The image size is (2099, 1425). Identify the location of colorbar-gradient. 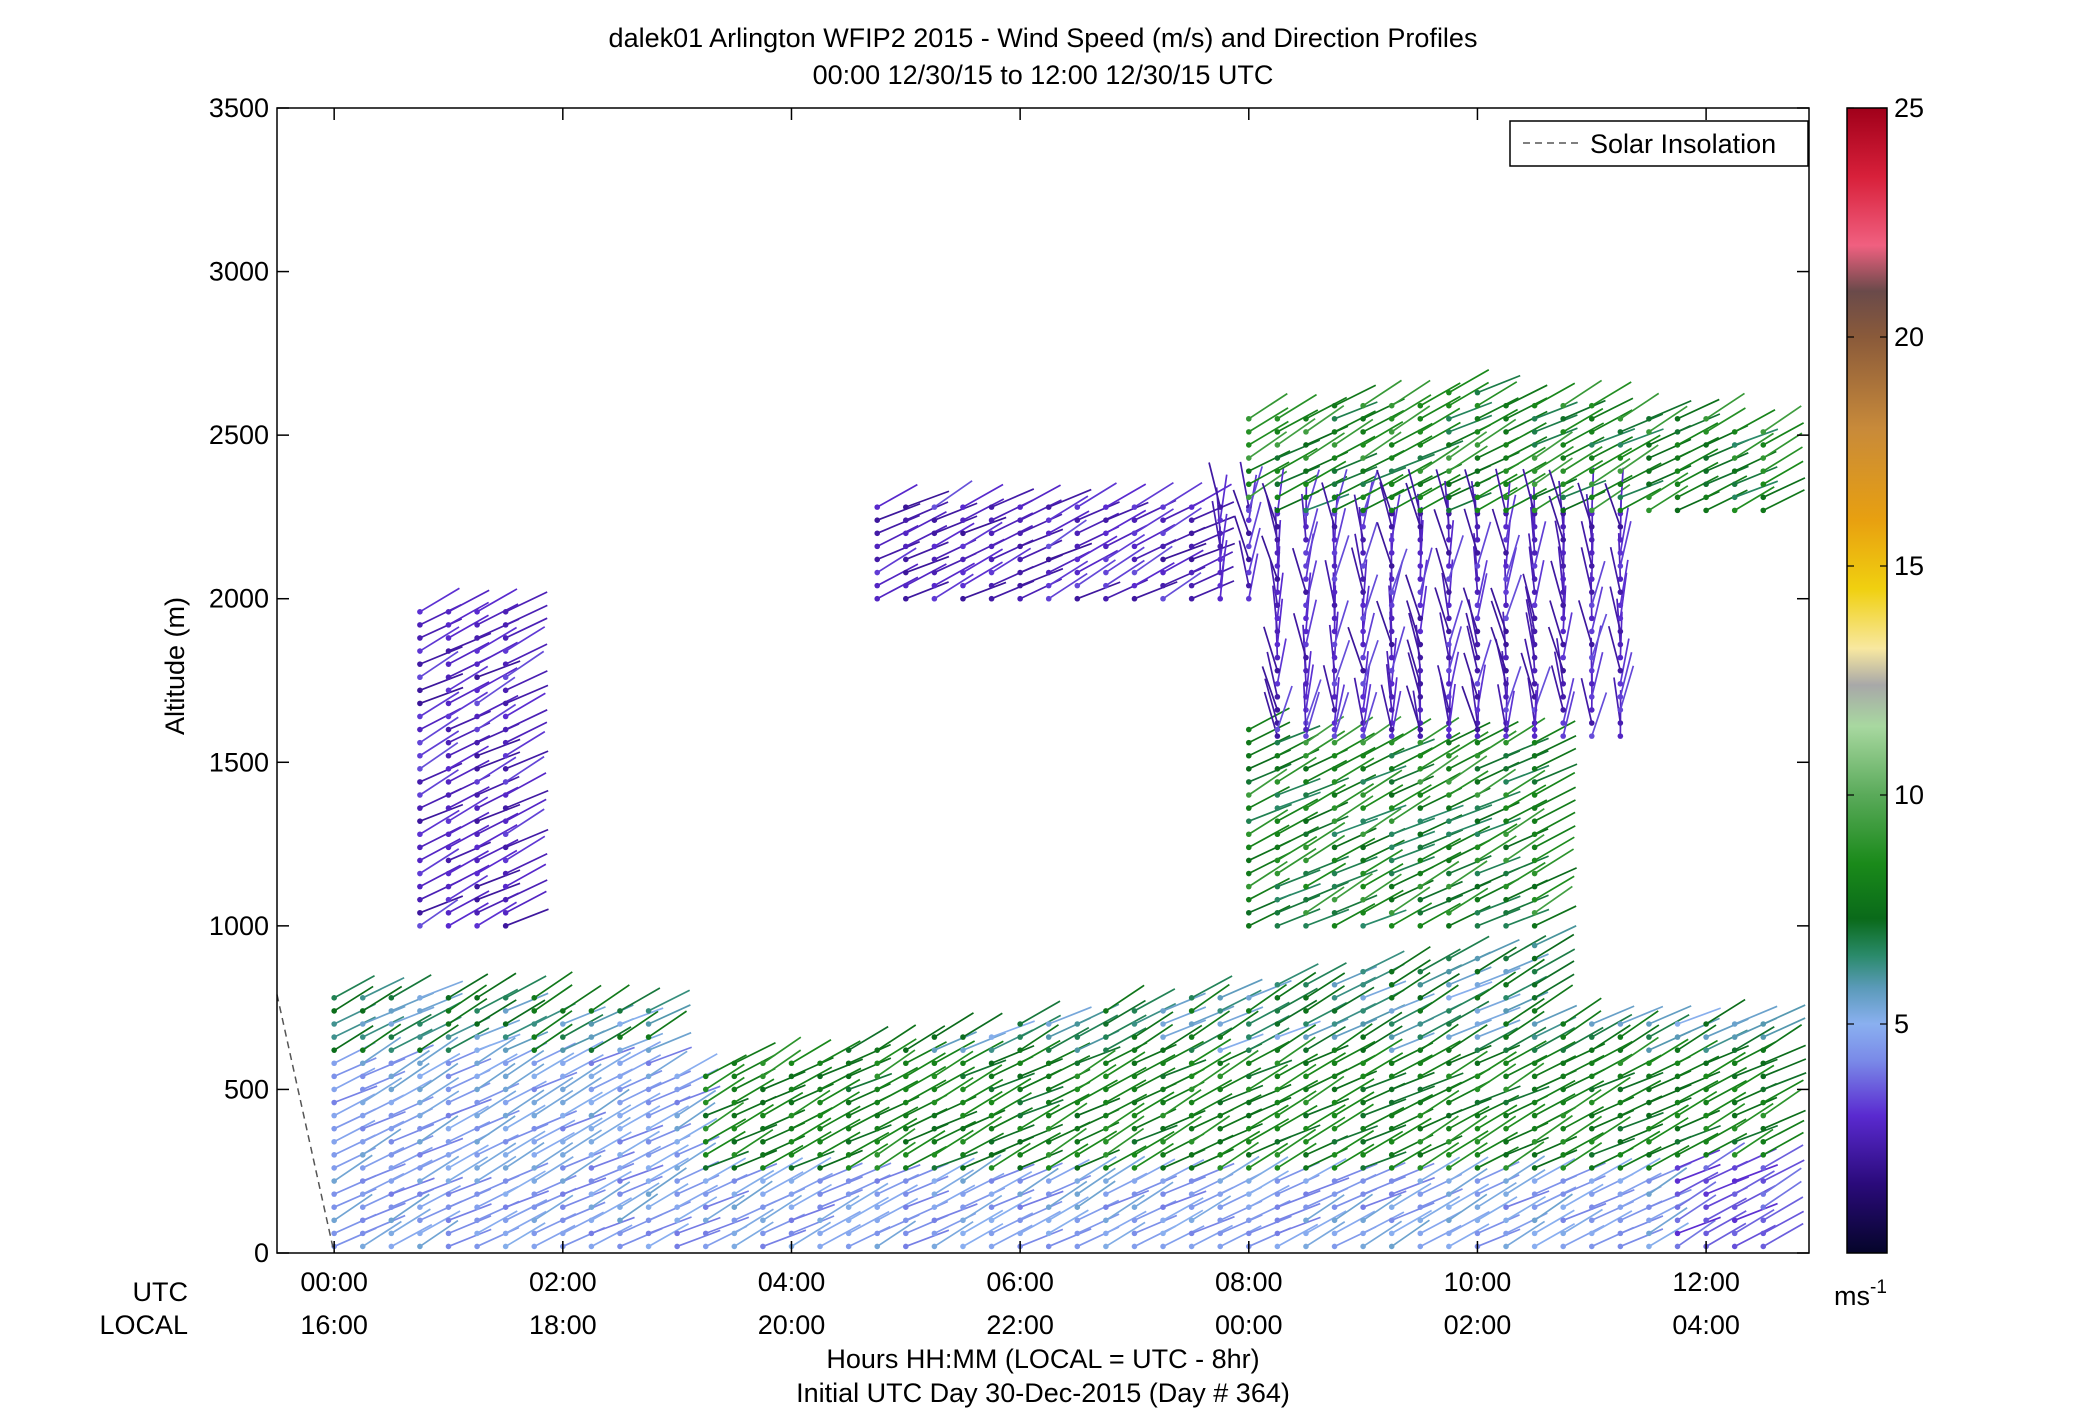
(1867, 680).